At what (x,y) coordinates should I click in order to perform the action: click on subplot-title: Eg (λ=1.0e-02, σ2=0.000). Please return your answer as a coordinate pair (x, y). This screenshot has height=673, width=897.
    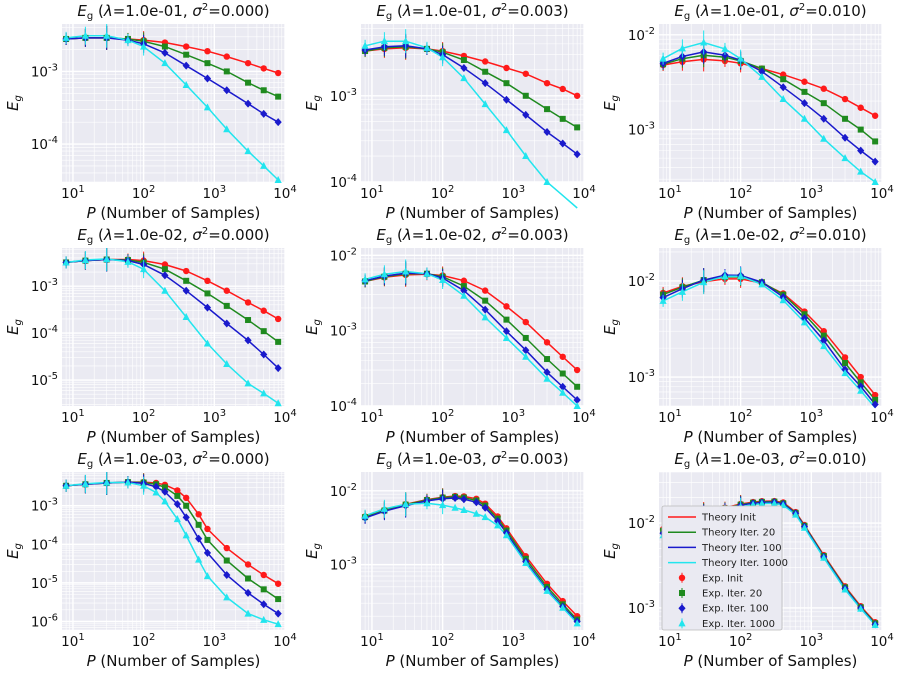
    Looking at the image, I should click on (173, 236).